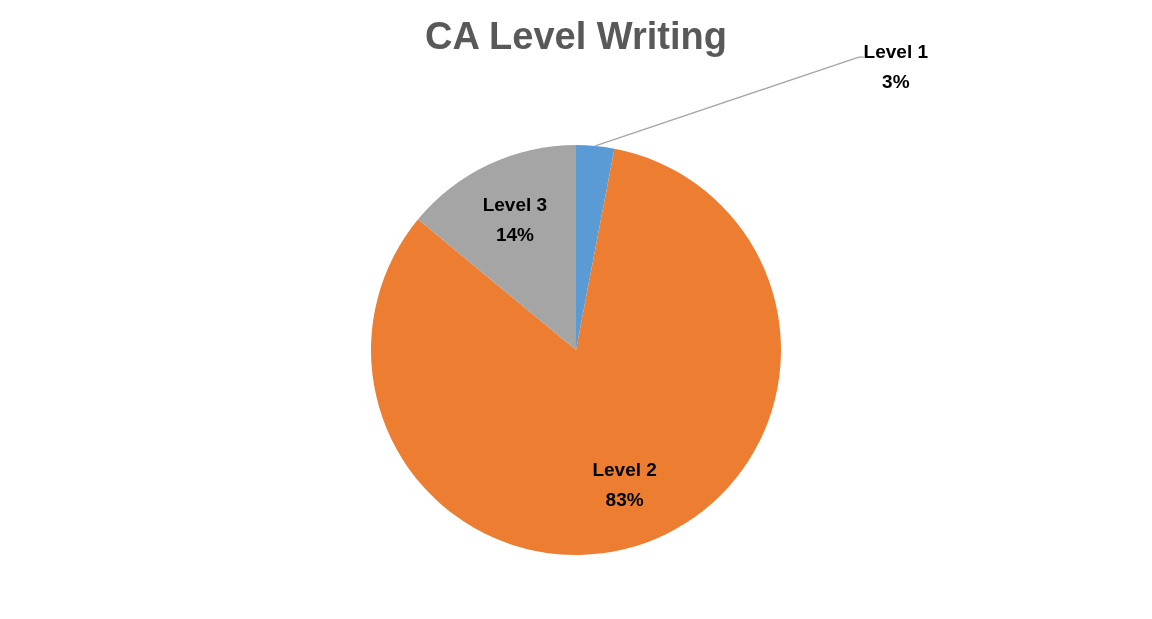 This screenshot has height=619, width=1152. What do you see at coordinates (515, 235) in the screenshot?
I see `data-label: 14%` at bounding box center [515, 235].